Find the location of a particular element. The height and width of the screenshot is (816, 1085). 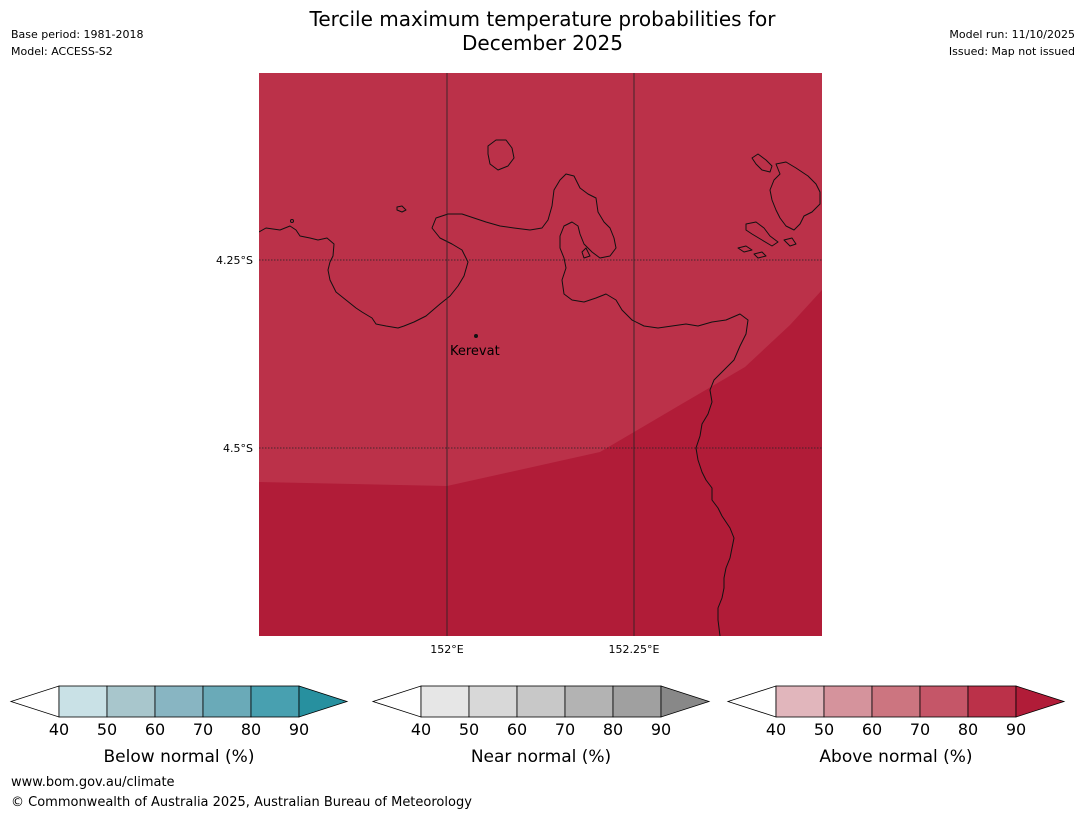

legend-below-tick-label: 50 is located at coordinates (107, 729).